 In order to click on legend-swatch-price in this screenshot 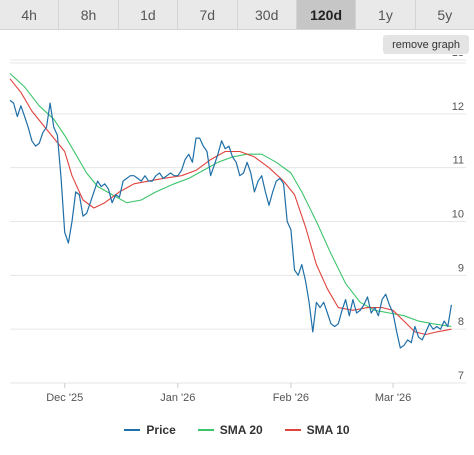, I will do `click(132, 430)`.